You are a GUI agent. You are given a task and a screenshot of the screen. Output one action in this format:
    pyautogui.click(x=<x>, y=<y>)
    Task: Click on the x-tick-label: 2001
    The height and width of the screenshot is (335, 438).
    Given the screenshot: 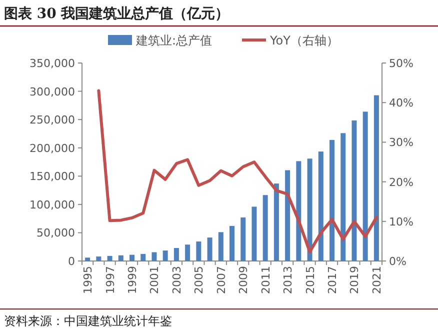 What is the action you would take?
    pyautogui.click(x=155, y=280)
    